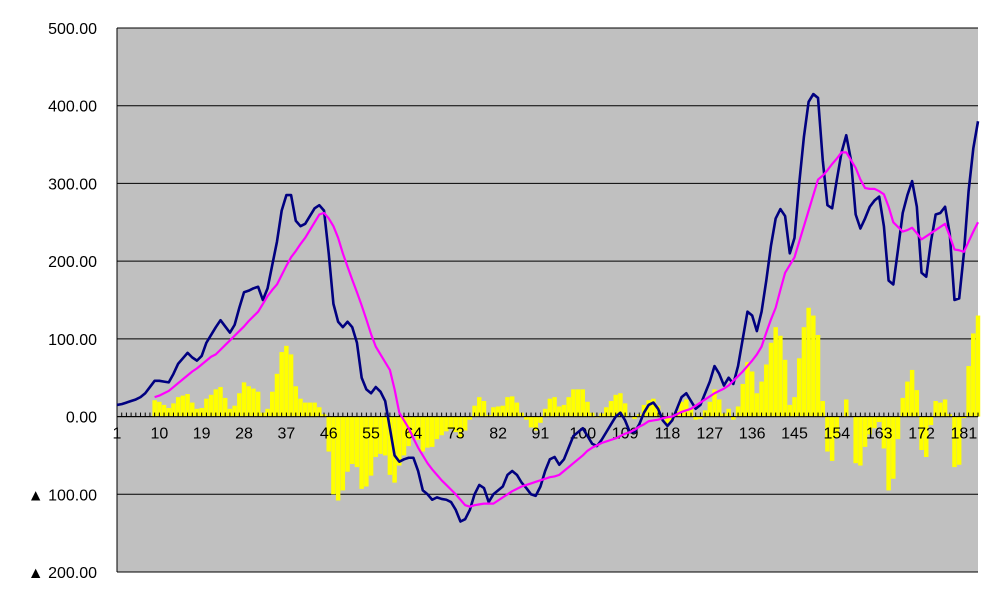 The image size is (991, 596). I want to click on x-tick-label: 55, so click(371, 434).